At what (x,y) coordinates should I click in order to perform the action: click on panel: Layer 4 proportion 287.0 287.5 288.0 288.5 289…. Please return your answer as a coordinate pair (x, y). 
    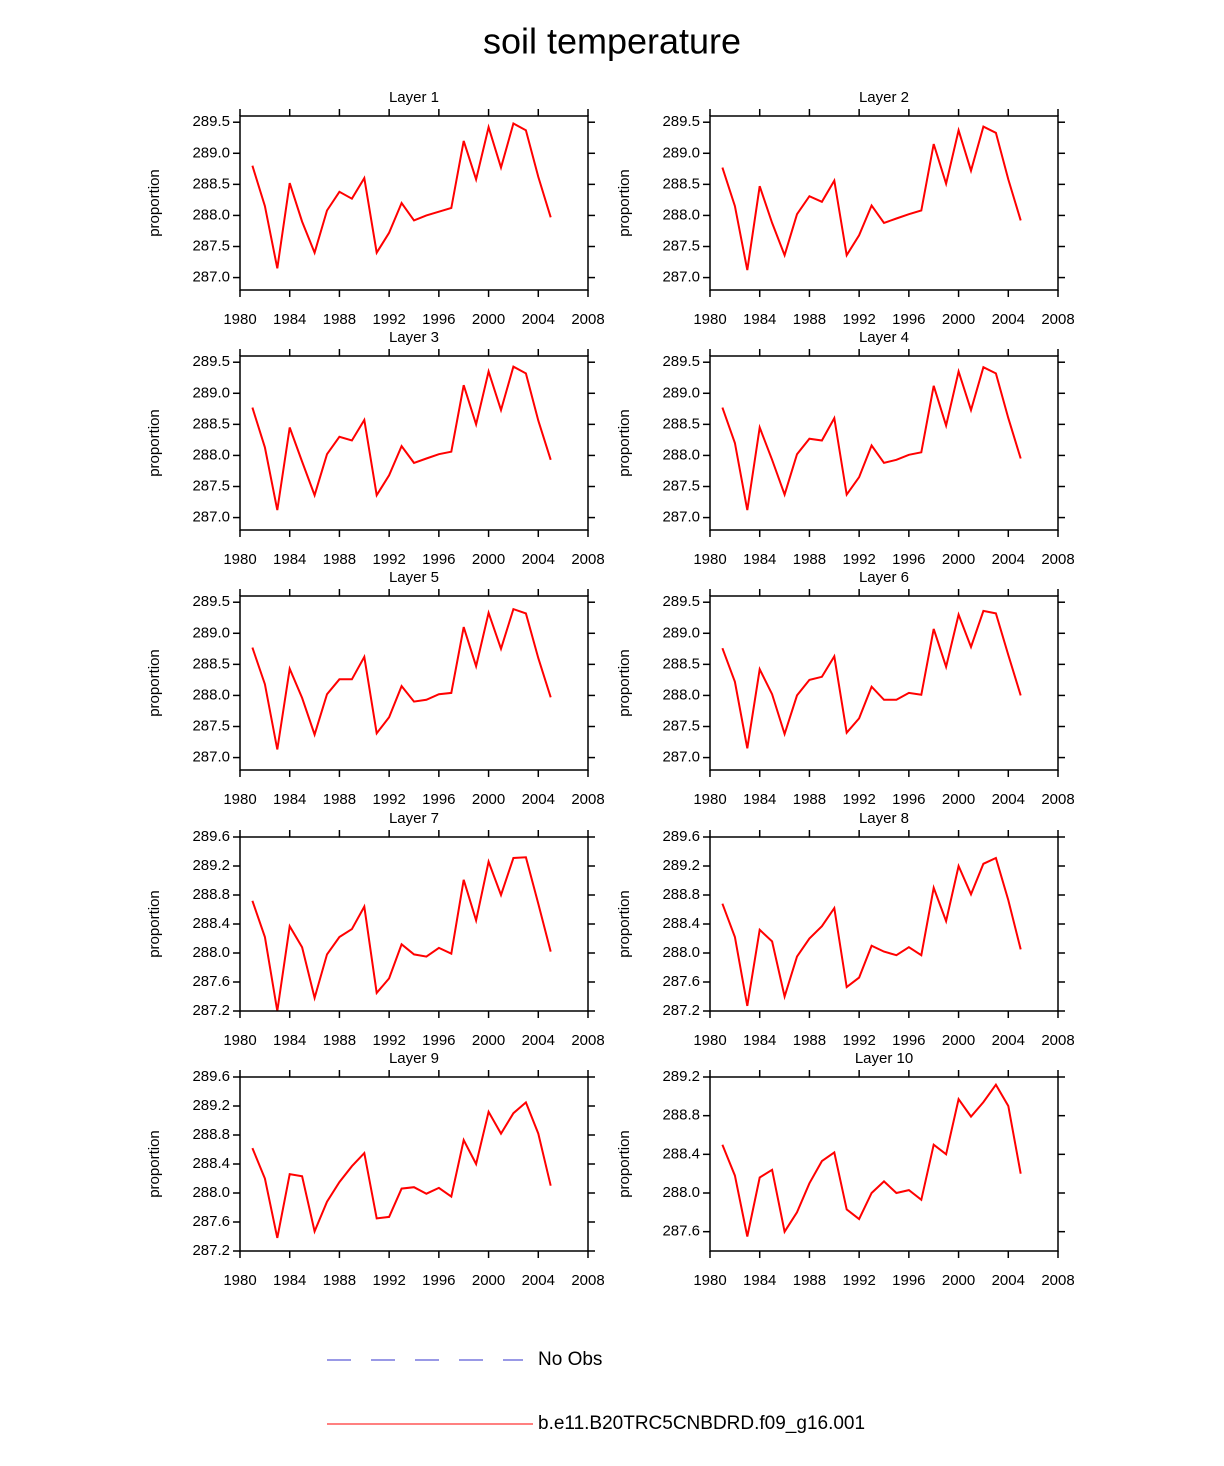
    Looking at the image, I should click on (845, 448).